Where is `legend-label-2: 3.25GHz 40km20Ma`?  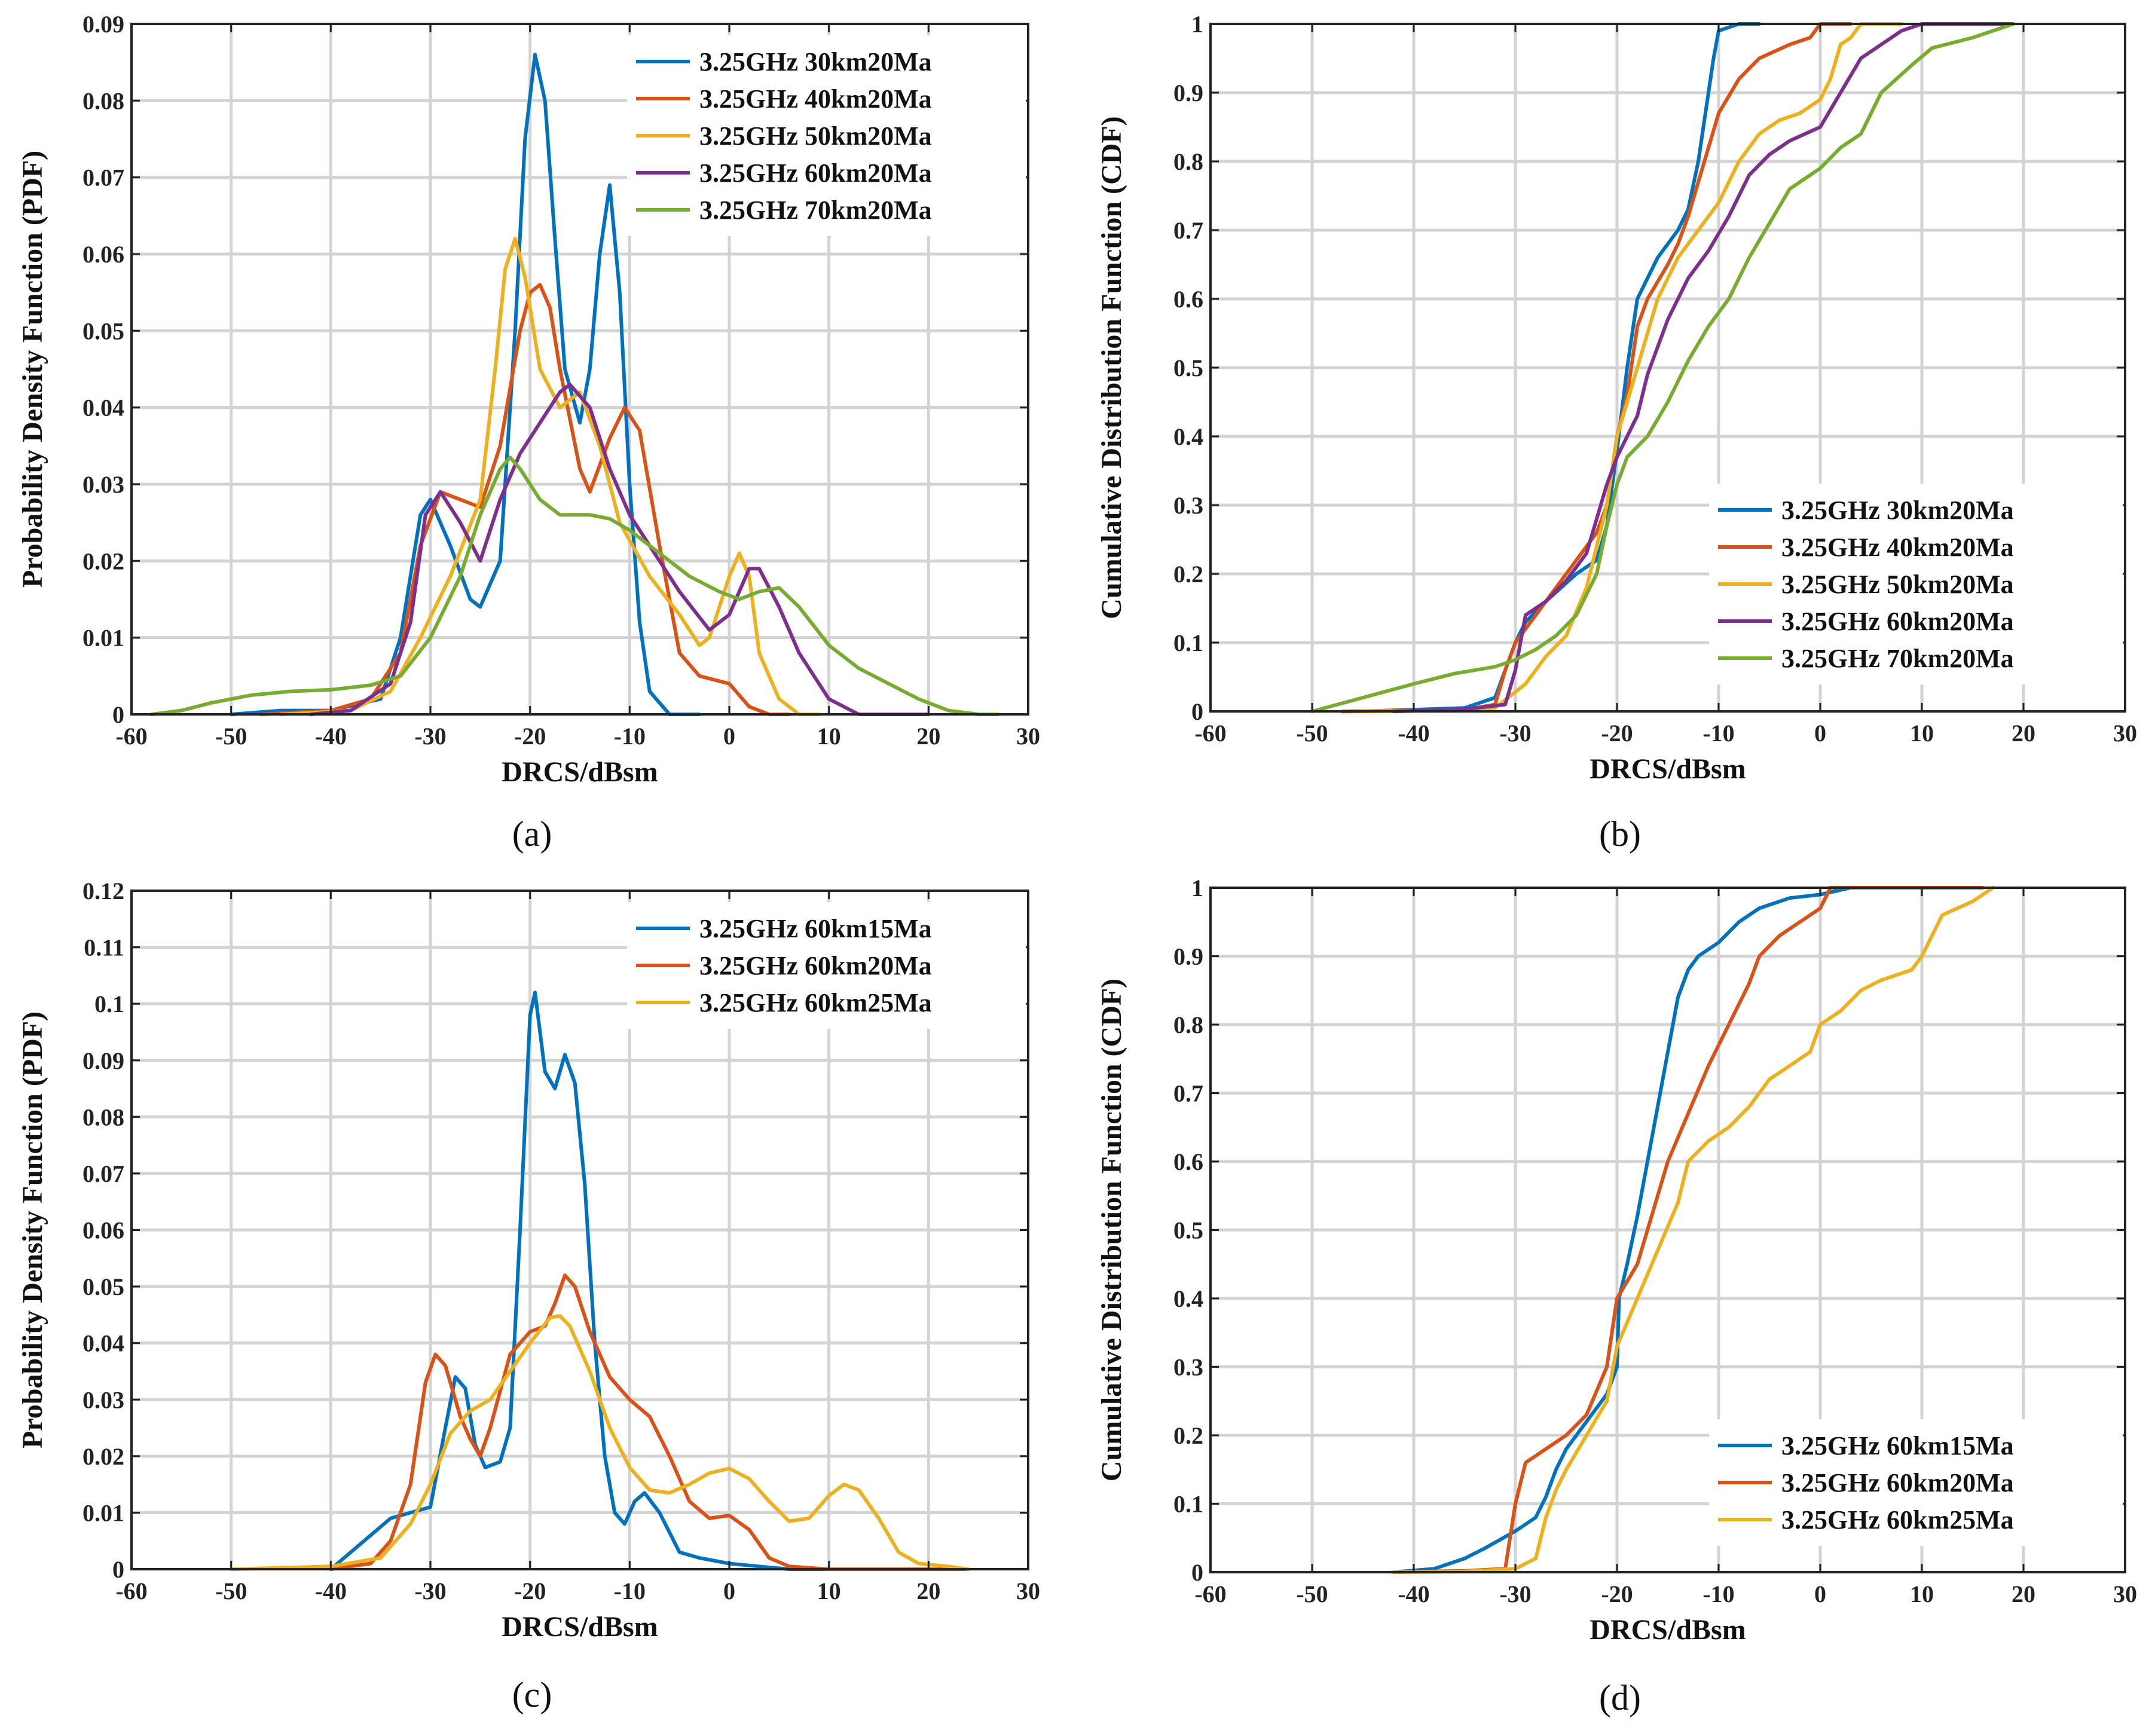
legend-label-2: 3.25GHz 40km20Ma is located at coordinates (815, 99).